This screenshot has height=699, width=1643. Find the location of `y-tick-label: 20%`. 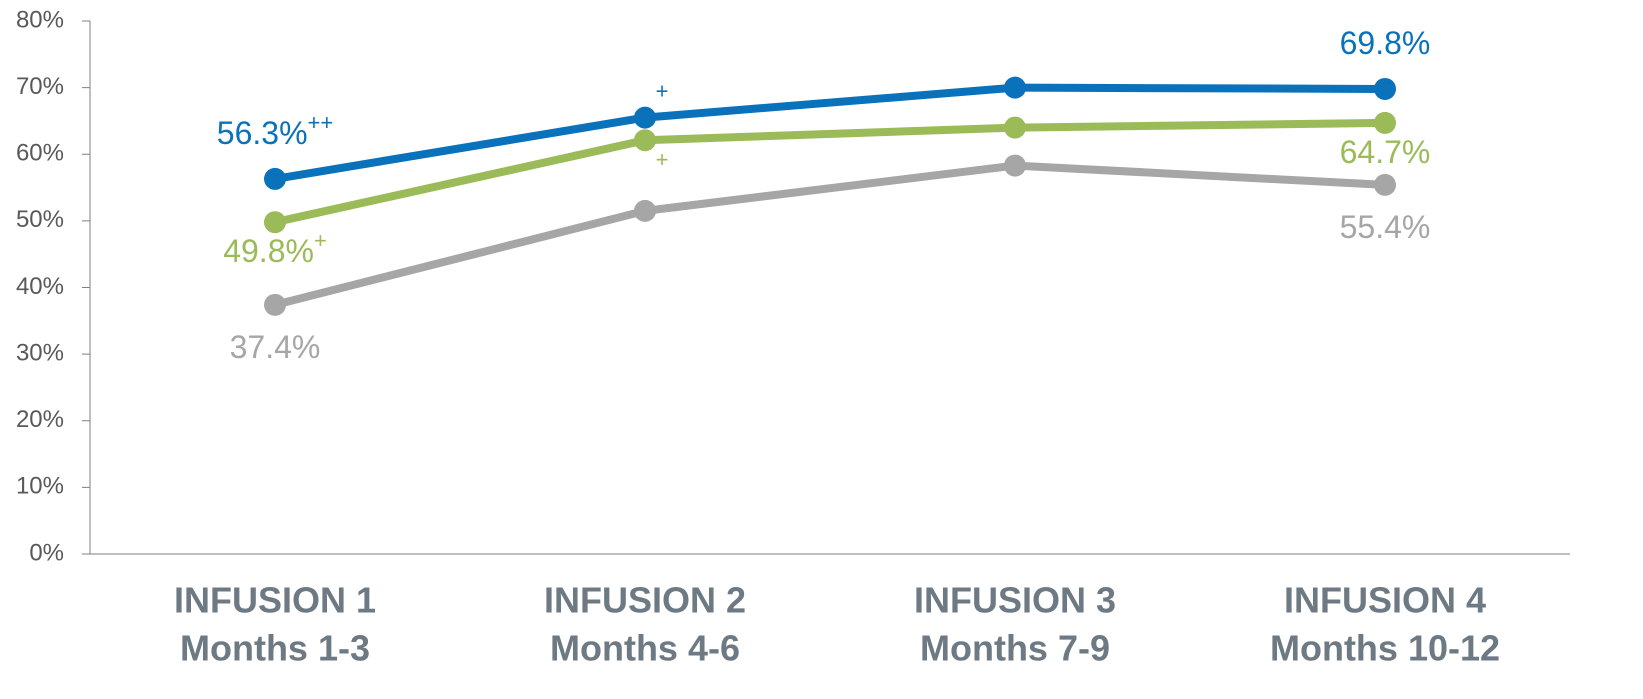

y-tick-label: 20% is located at coordinates (40, 419).